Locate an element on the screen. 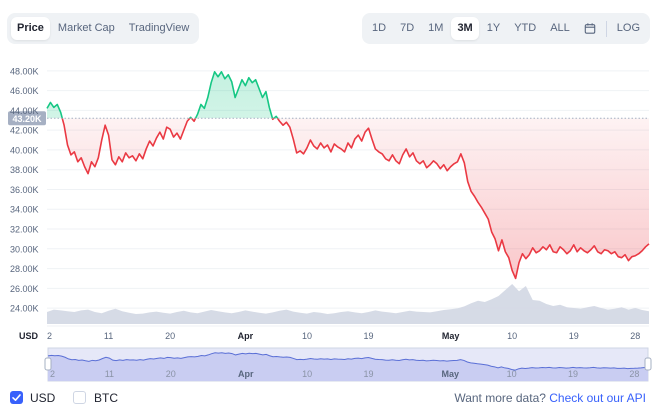 This screenshot has width=660, height=413. navigator-tick-label: 20 is located at coordinates (171, 374).